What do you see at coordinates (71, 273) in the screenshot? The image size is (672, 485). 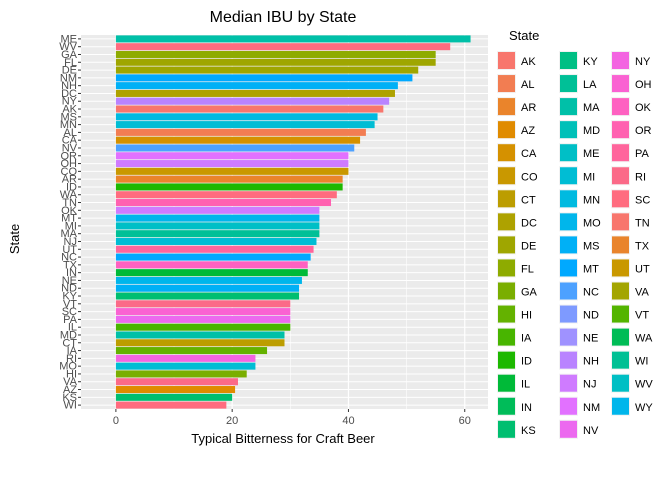 I see `y-tick-label: IN` at bounding box center [71, 273].